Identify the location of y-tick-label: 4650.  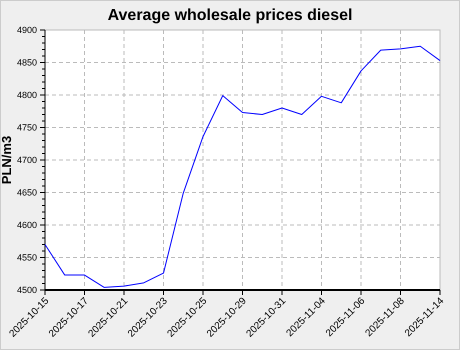
(26, 192).